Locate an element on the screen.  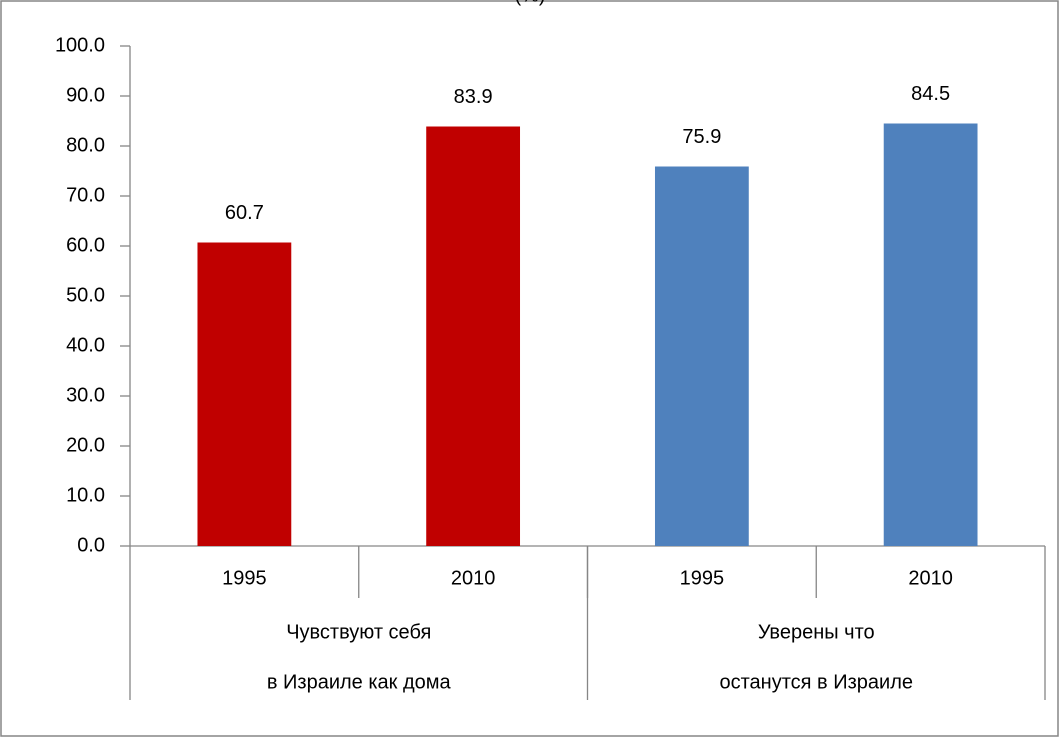
value-label: 83.9 is located at coordinates (473, 97).